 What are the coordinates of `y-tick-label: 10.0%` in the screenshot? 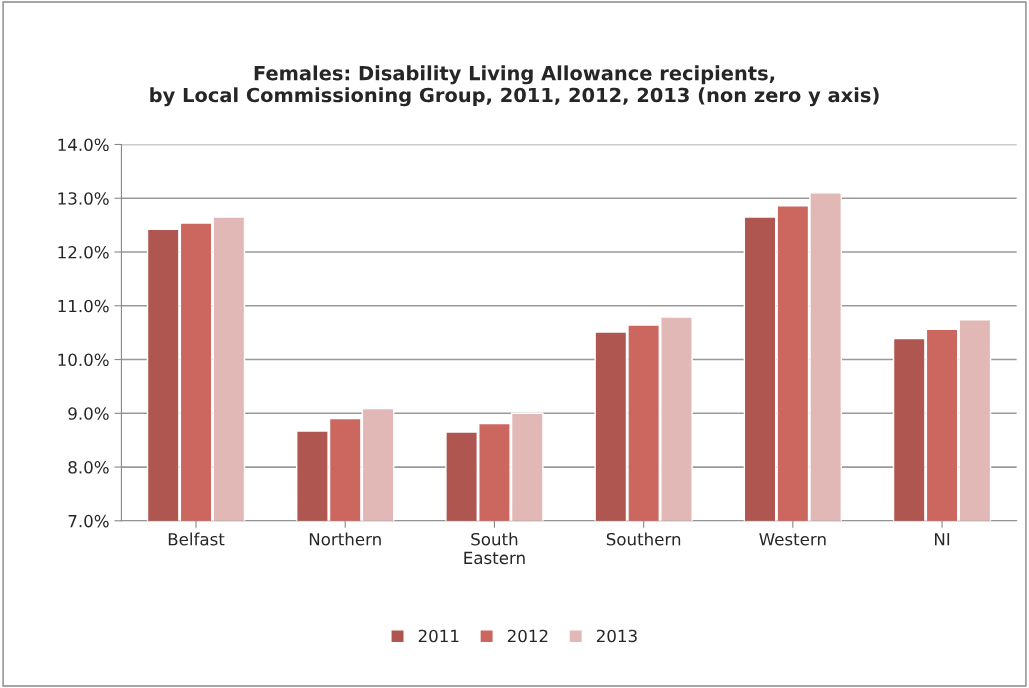 It's located at (83, 360).